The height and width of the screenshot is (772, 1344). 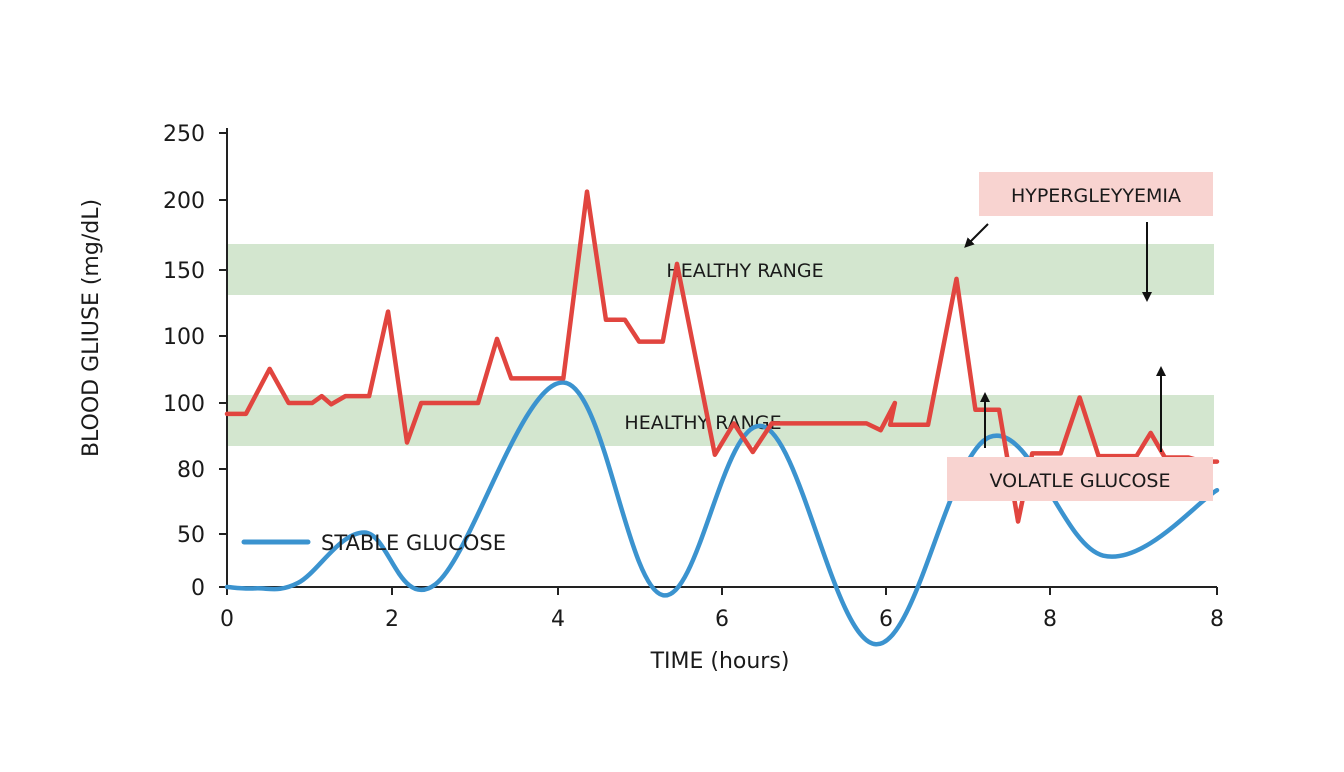 I want to click on healthy-range-label-2: HEALTHY RANGE, so click(x=702, y=423).